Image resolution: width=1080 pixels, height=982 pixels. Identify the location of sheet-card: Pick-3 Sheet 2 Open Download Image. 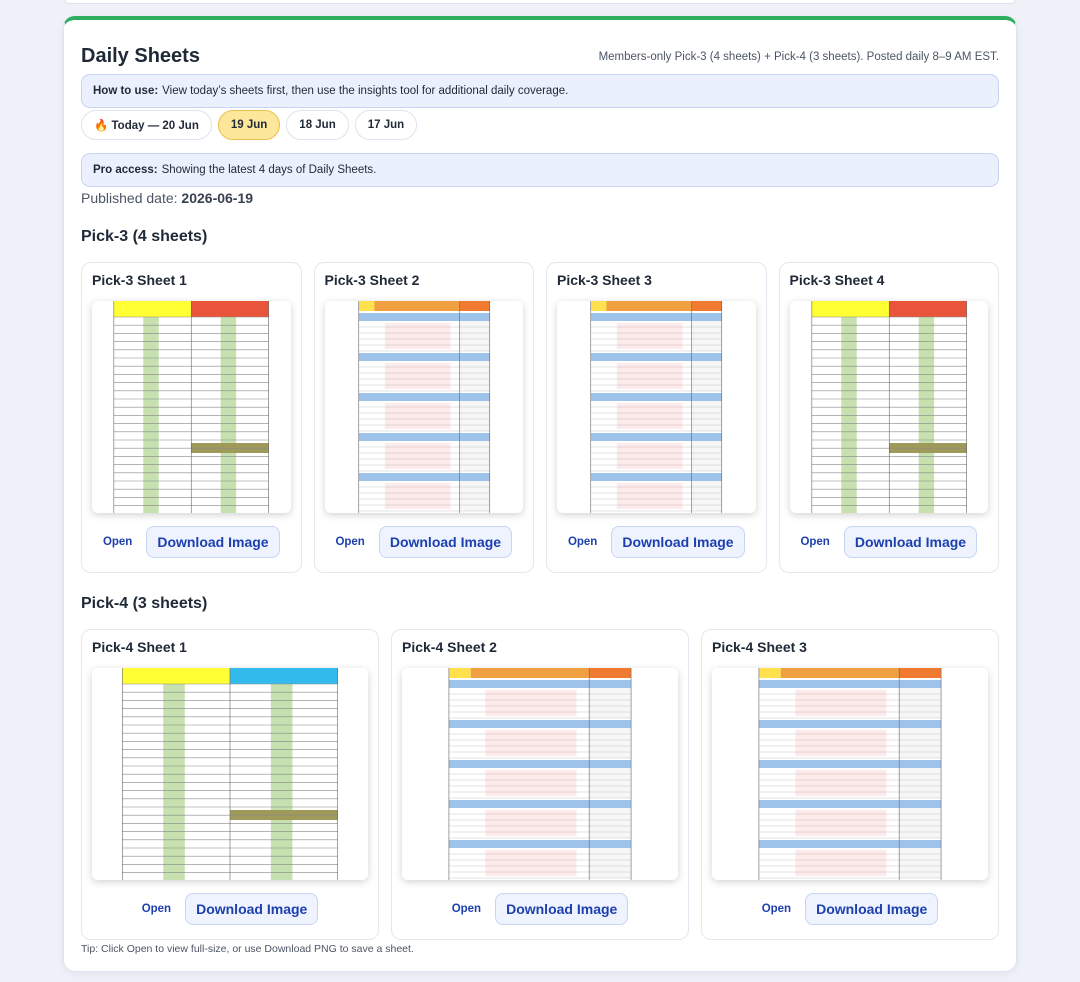
(423, 417).